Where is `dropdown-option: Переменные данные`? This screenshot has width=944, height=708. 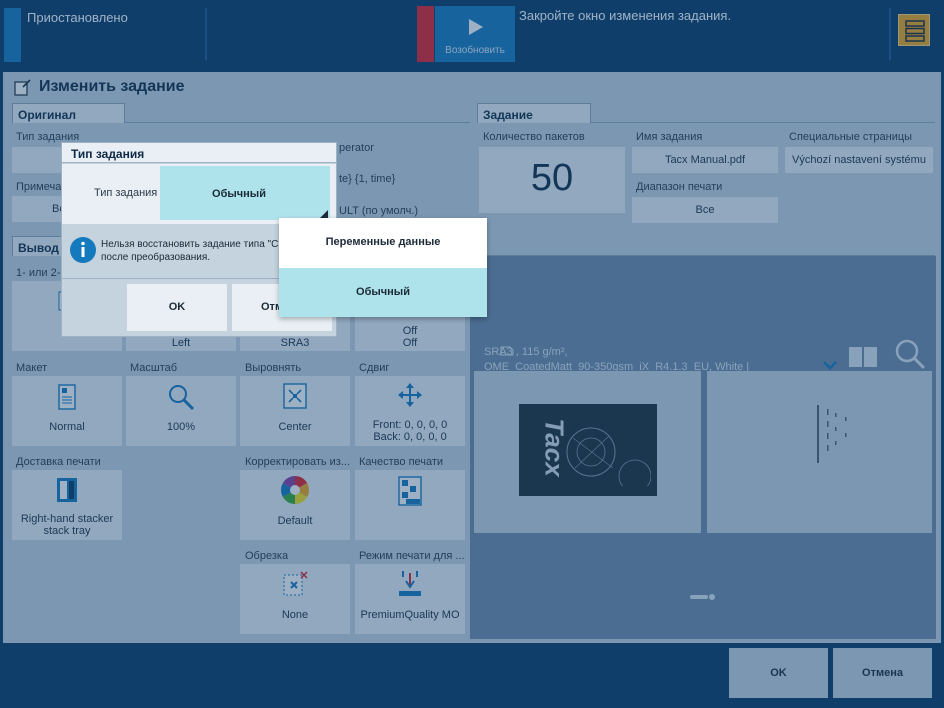
dropdown-option: Переменные данные is located at coordinates (383, 242).